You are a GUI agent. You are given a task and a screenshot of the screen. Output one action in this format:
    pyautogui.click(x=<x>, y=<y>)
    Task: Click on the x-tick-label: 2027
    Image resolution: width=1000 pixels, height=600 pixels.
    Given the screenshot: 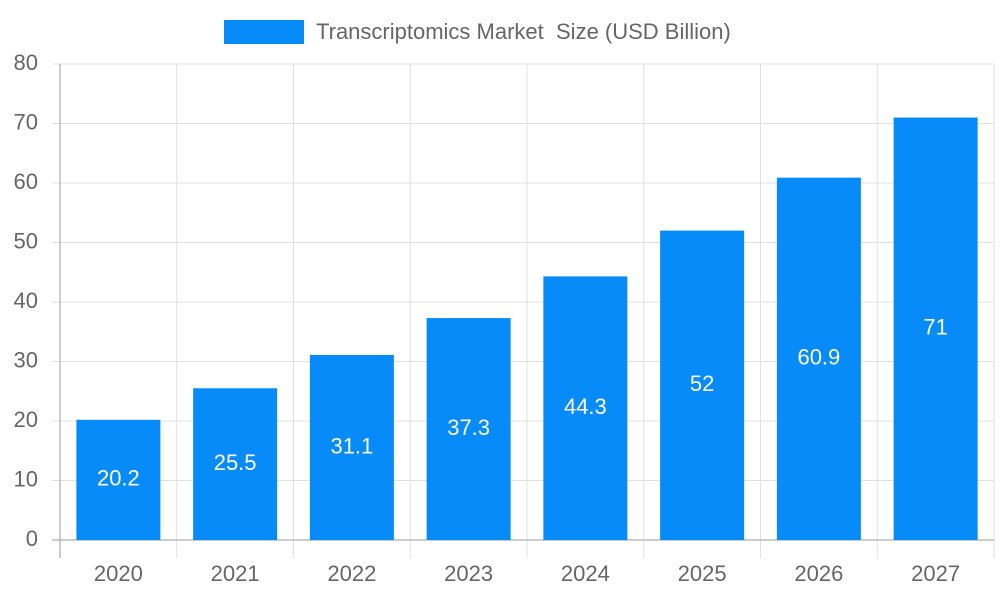 What is the action you would take?
    pyautogui.click(x=935, y=573)
    